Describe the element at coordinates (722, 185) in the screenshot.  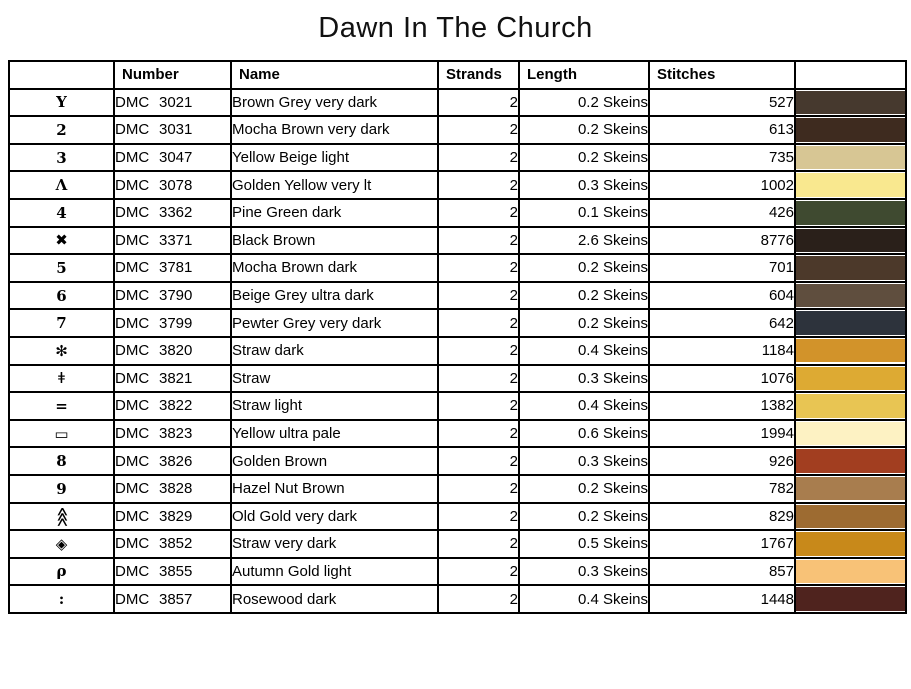
I see `stitches-cell: 1002` at that location.